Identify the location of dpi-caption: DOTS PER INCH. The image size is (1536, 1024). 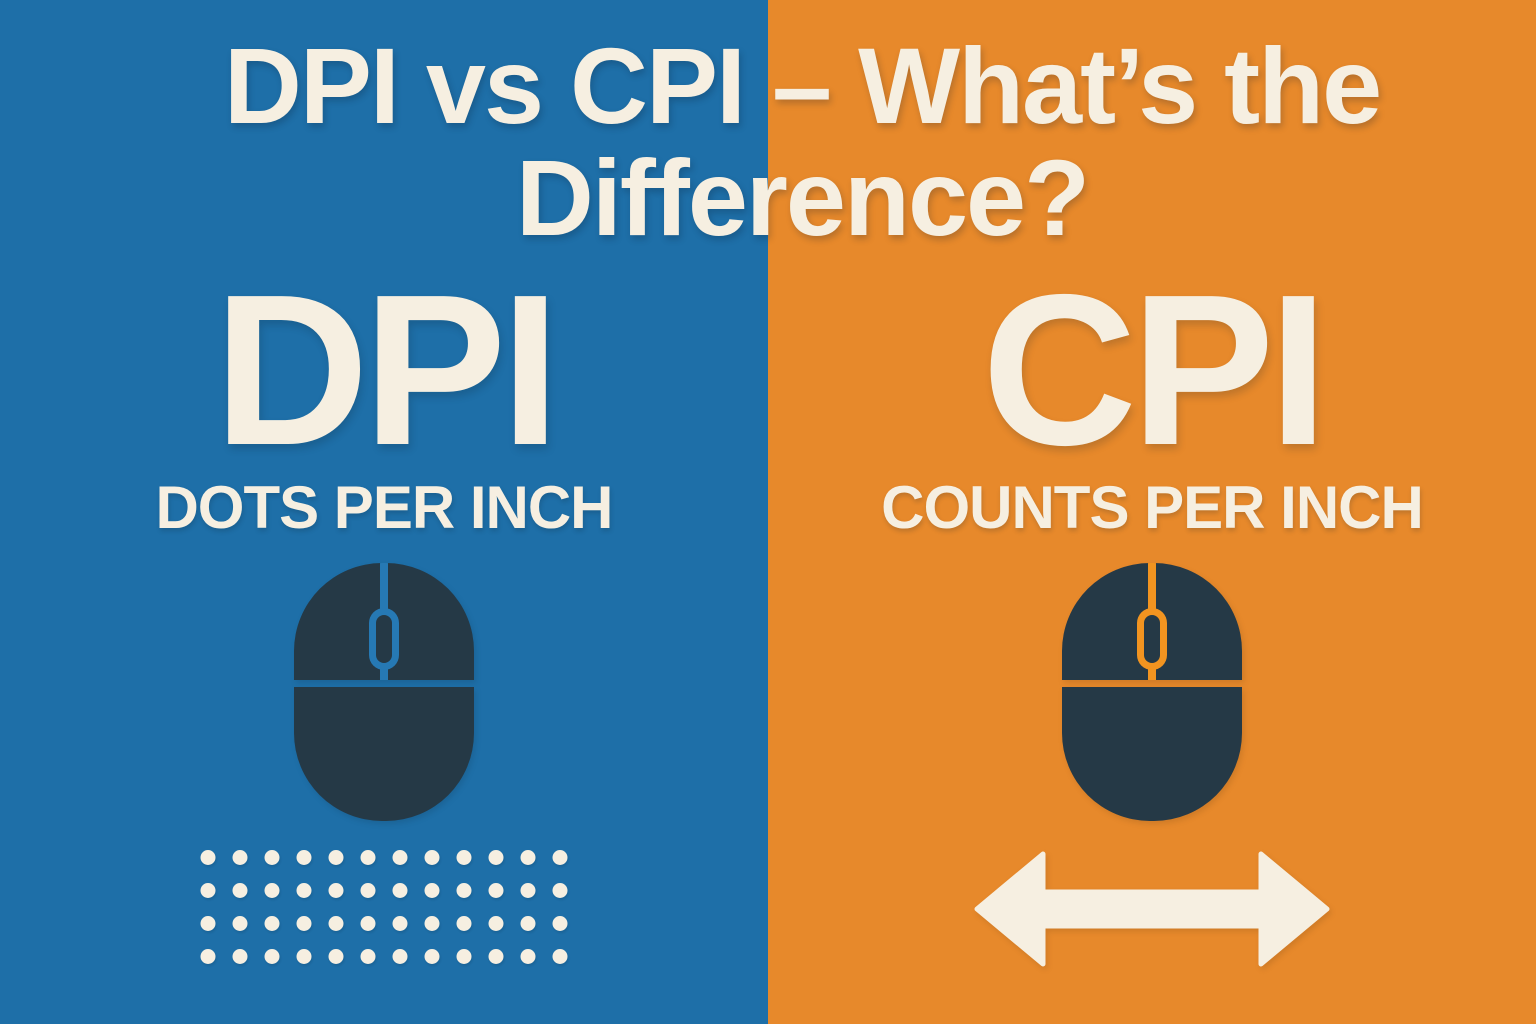
(384, 507).